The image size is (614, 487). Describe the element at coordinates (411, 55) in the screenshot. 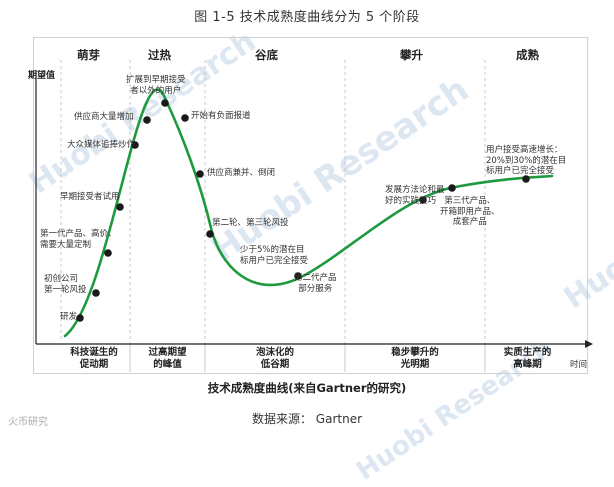

I see `phase-name: 攀升` at that location.